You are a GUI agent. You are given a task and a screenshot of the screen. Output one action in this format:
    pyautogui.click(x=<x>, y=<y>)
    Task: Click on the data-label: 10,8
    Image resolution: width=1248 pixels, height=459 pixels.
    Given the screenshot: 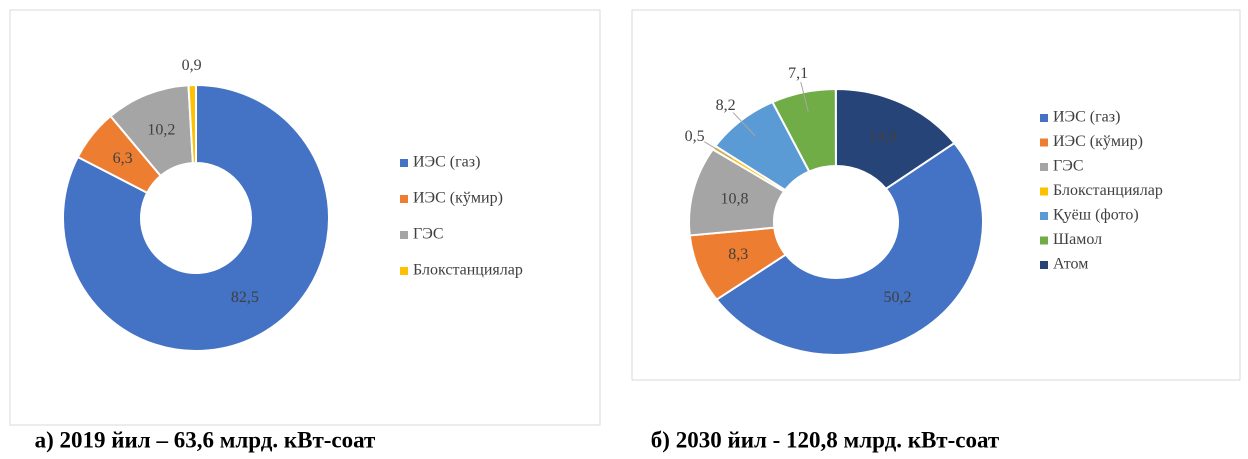 What is the action you would take?
    pyautogui.click(x=734, y=198)
    